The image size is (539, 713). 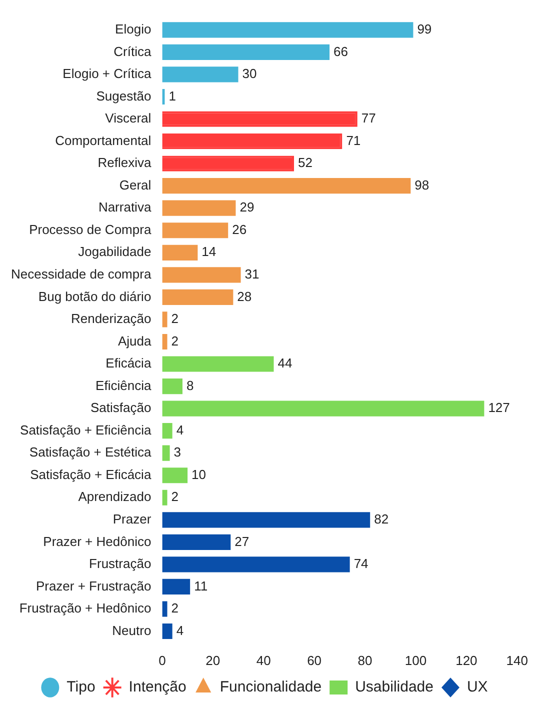 I want to click on legend-label: Intenção, so click(x=157, y=687).